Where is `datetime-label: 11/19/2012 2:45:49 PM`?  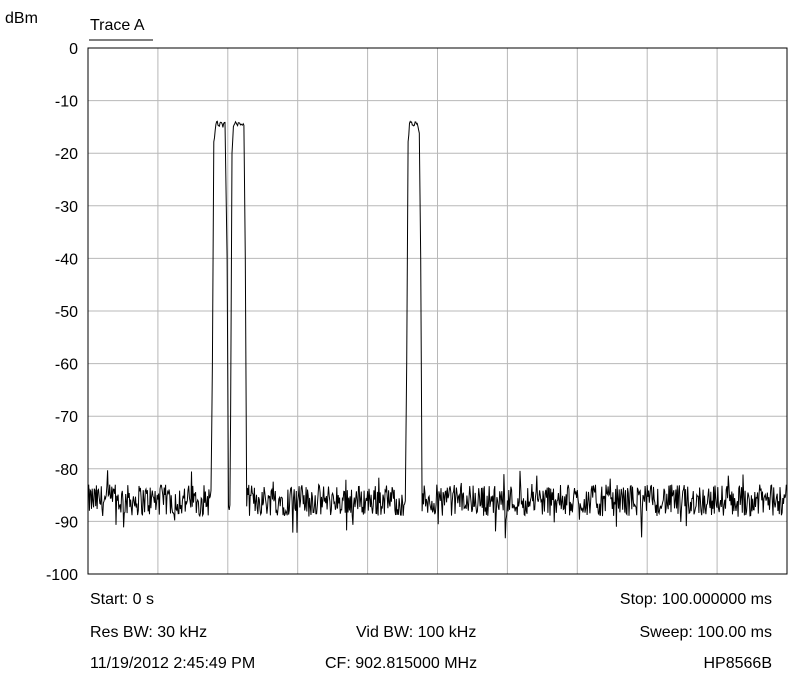 datetime-label: 11/19/2012 2:45:49 PM is located at coordinates (173, 663).